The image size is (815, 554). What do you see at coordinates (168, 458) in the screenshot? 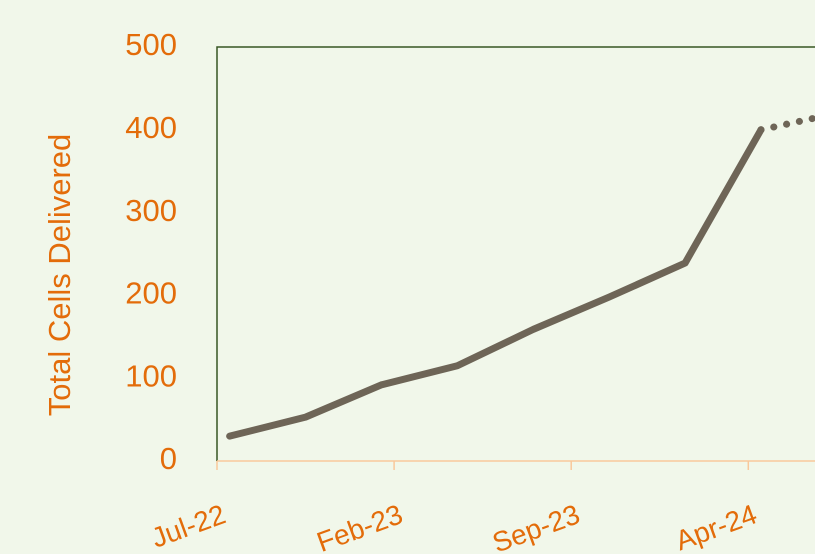
I see `y-tick-label: 0` at bounding box center [168, 458].